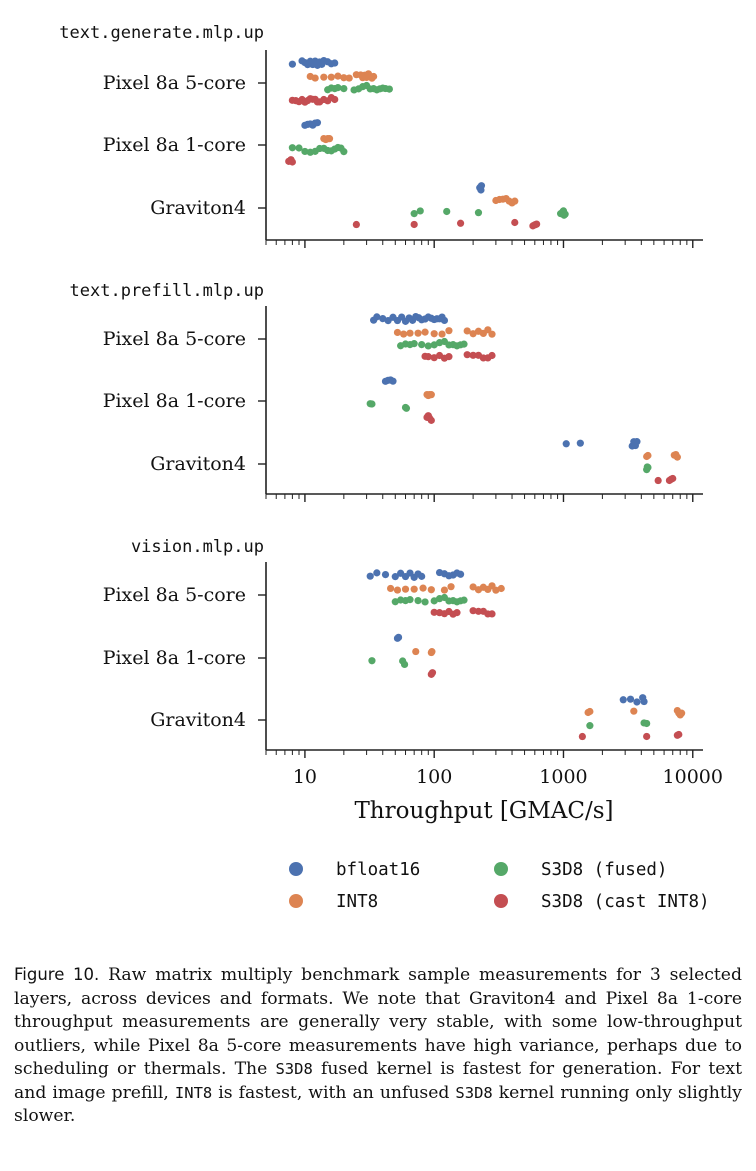 The image size is (756, 1171). What do you see at coordinates (334, 1092) in the screenshot?
I see `caption-text-3: is fastest, with an unfused` at bounding box center [334, 1092].